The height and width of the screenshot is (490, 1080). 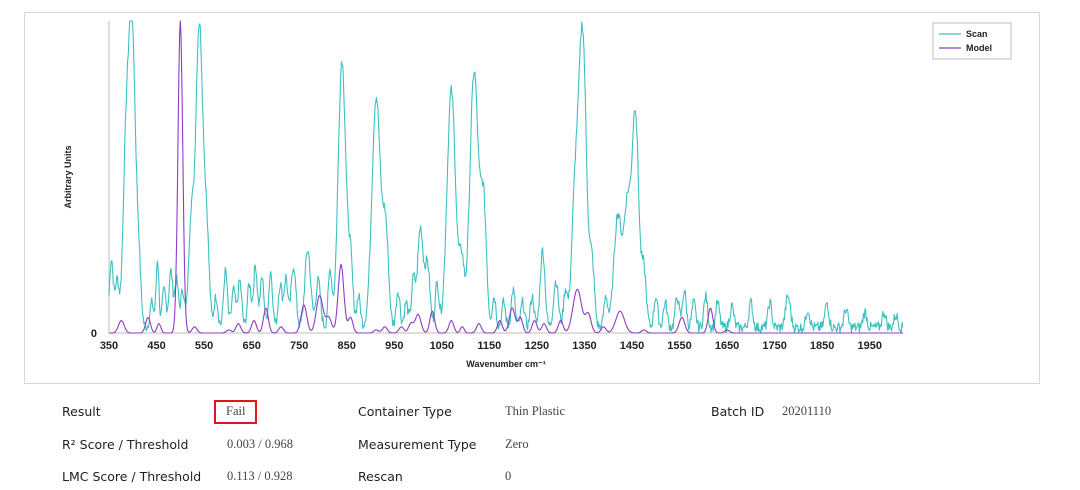 What do you see at coordinates (109, 346) in the screenshot?
I see `x-tick-label: 350` at bounding box center [109, 346].